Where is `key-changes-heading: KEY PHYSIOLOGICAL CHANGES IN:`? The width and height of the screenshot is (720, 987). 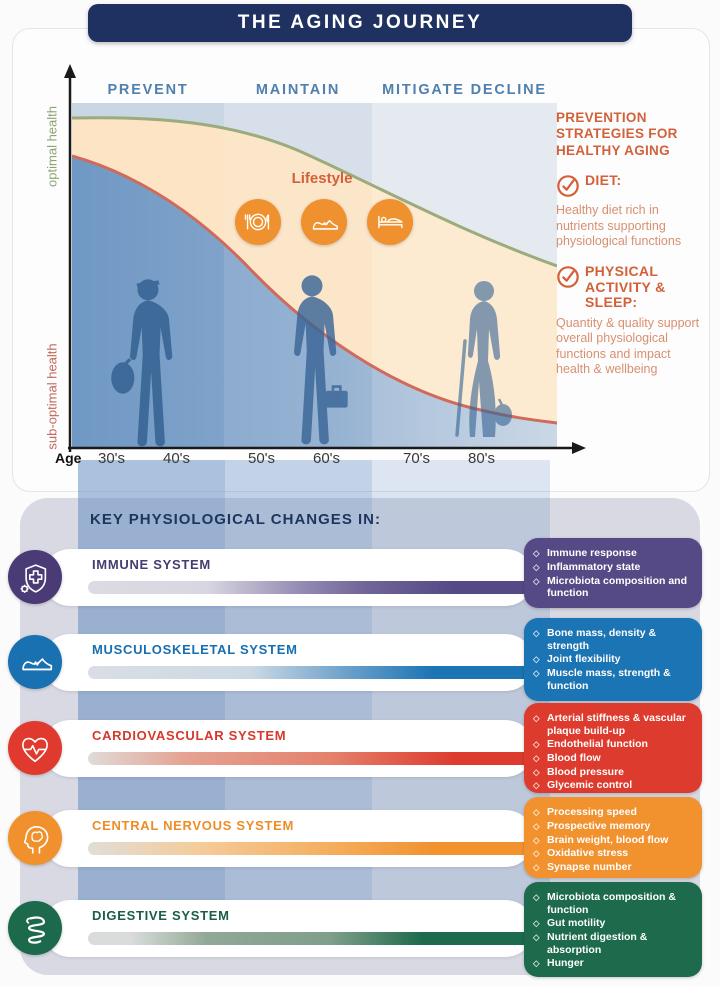 key-changes-heading: KEY PHYSIOLOGICAL CHANGES IN: is located at coordinates (235, 519).